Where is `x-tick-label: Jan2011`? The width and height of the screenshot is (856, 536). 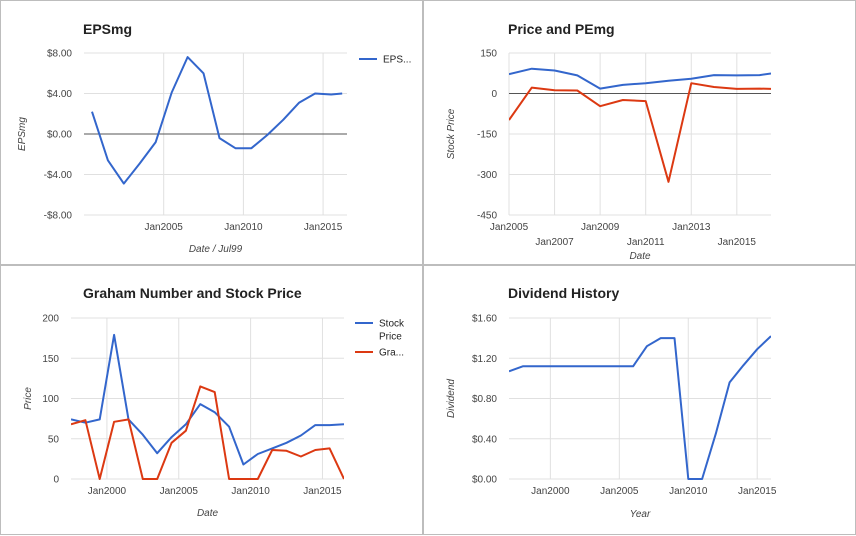
x-tick-label: Jan2011 is located at coordinates (646, 242).